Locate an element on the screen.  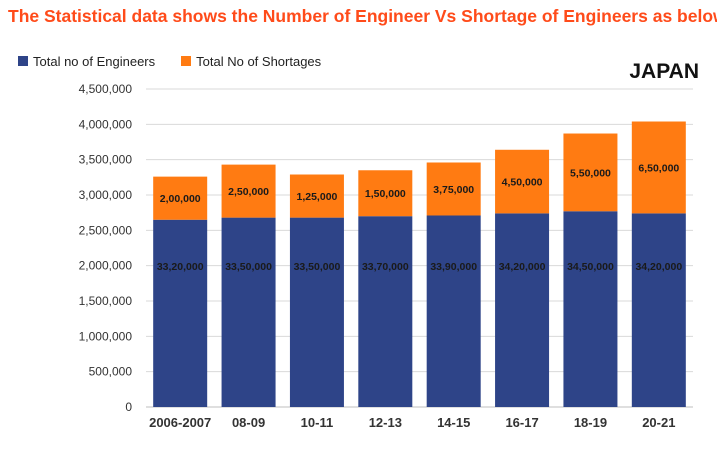
legend-item-shortages: Total No of Shortages is located at coordinates (251, 61).